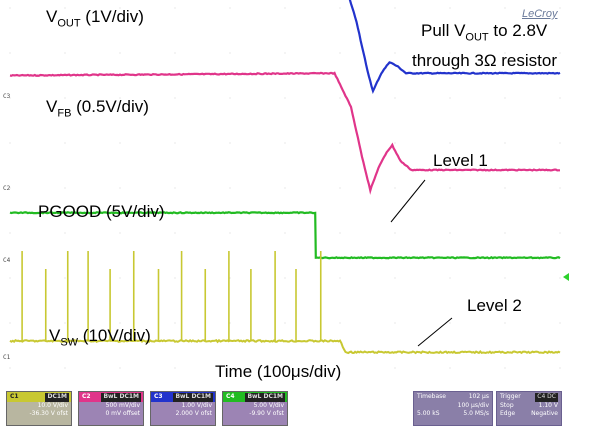 The image size is (613, 428). I want to click on channel-marker-c2: C2, so click(7, 188).